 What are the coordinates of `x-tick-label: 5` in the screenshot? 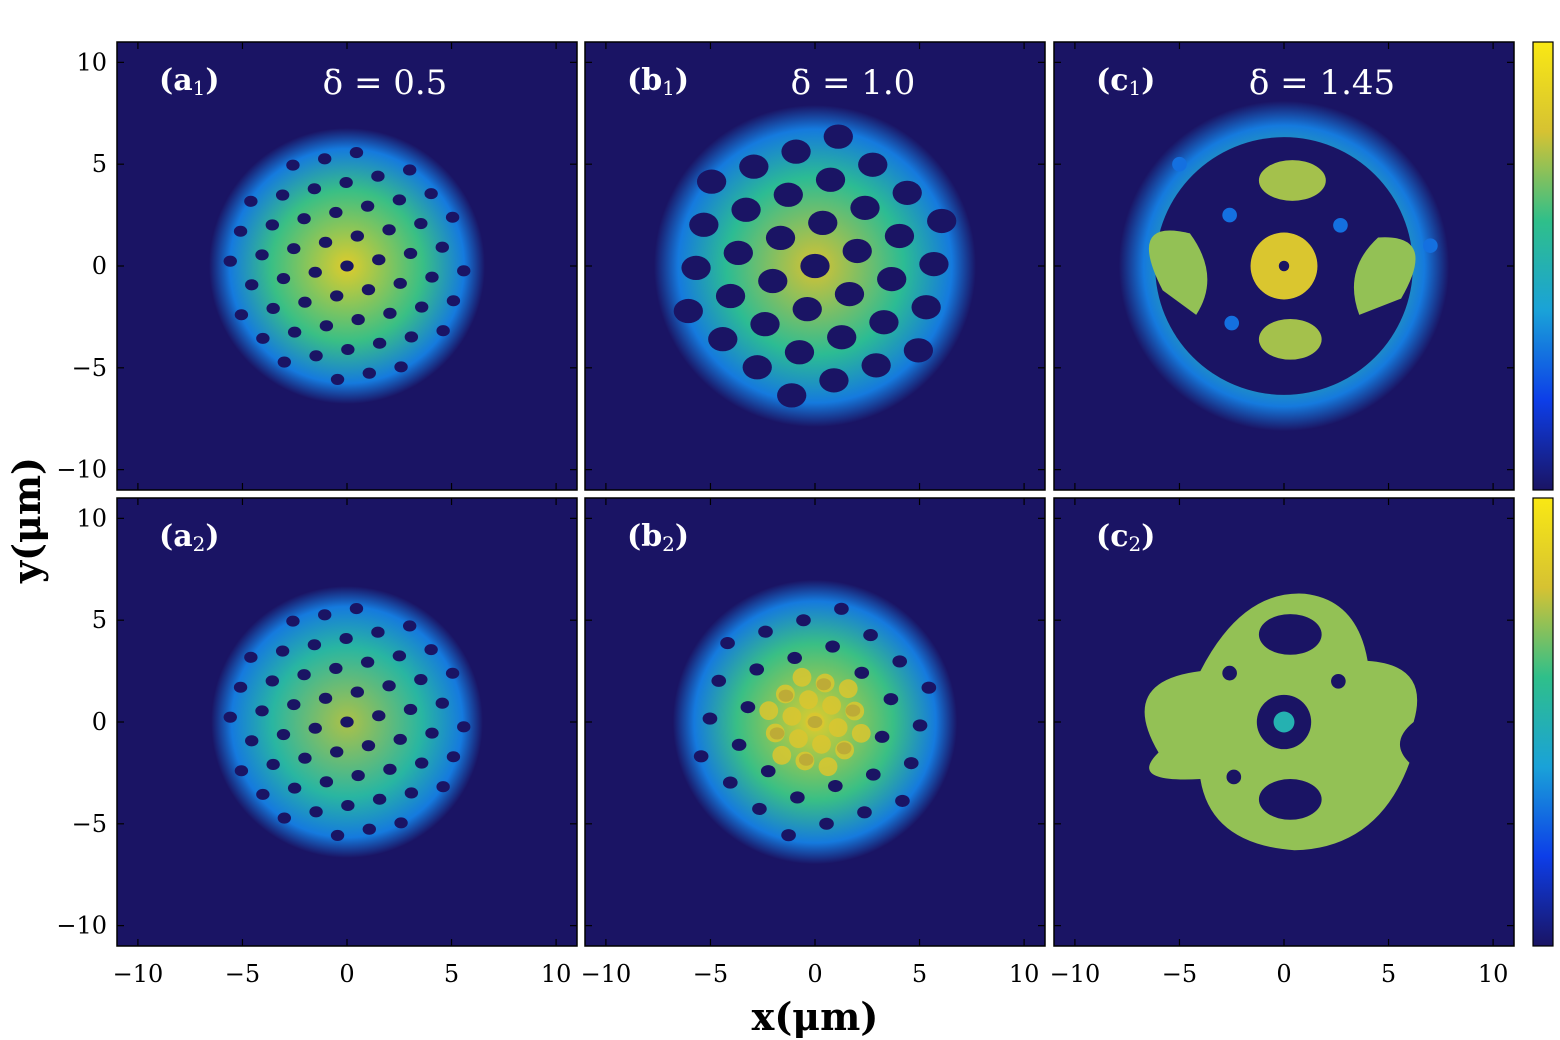 It's located at (451, 974).